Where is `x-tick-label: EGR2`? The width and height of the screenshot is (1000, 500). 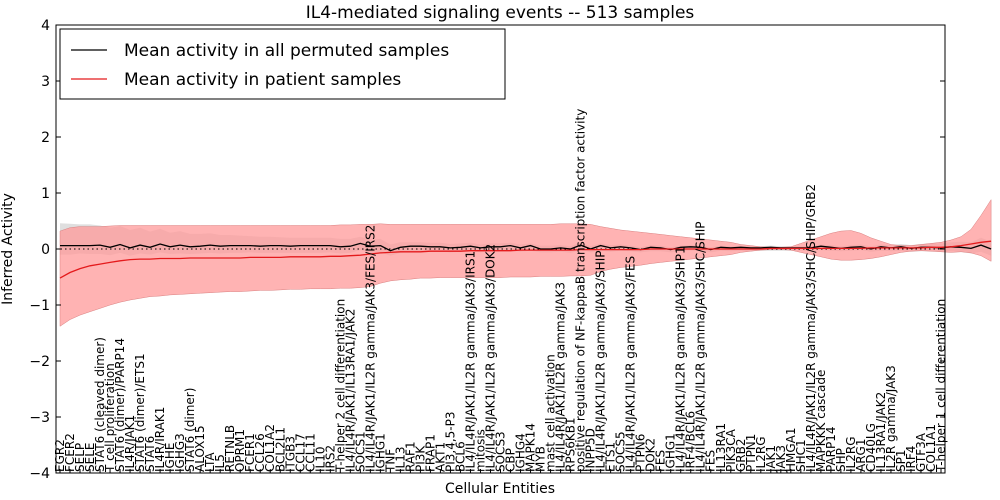
x-tick-label: EGR2 is located at coordinates (60, 455).